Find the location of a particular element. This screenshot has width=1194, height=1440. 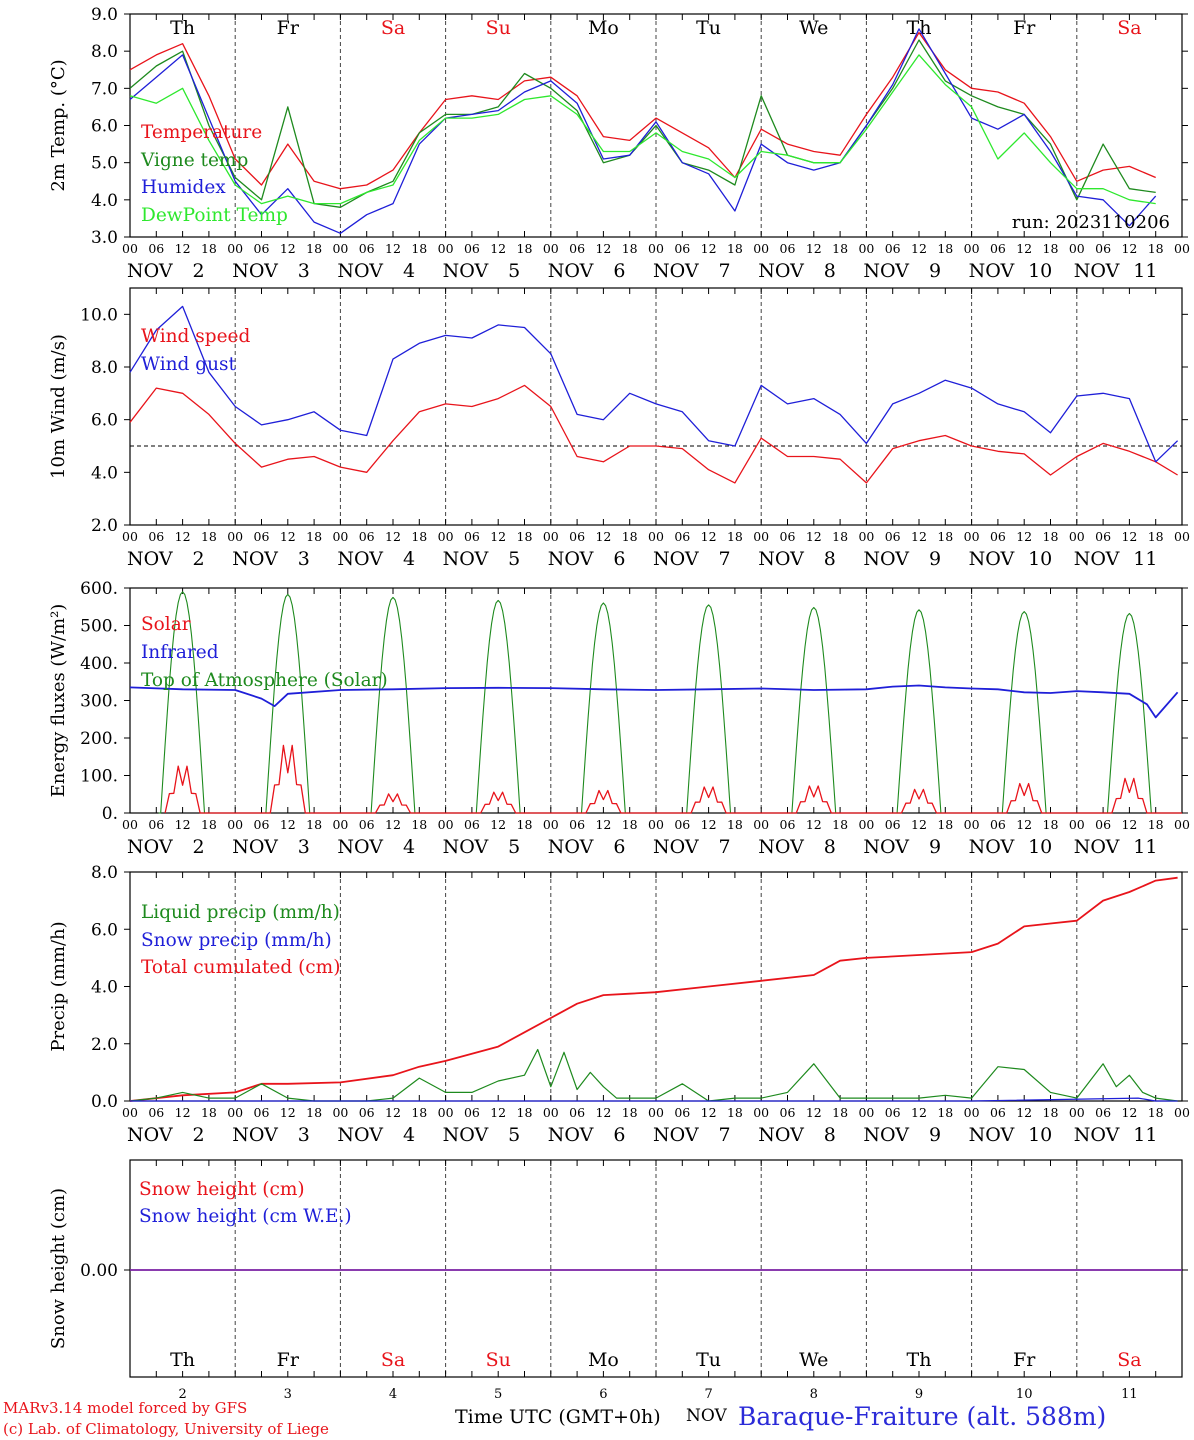

date-day-label: 7 is located at coordinates (725, 559).